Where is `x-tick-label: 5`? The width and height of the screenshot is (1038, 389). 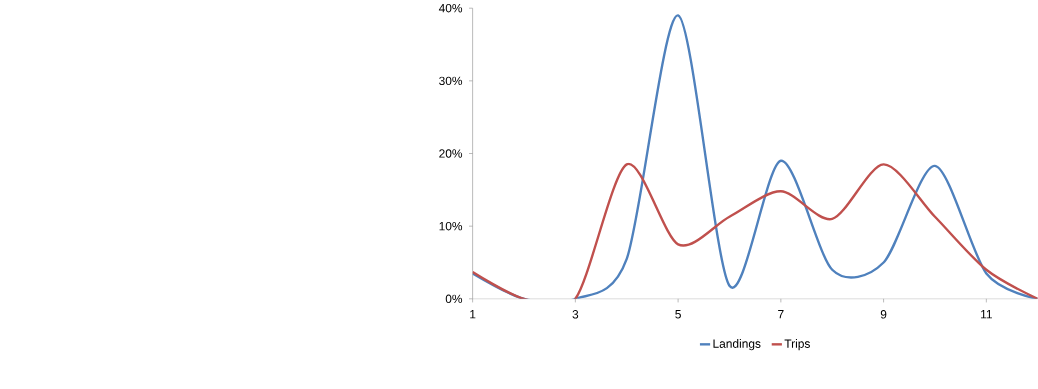 x-tick-label: 5 is located at coordinates (678, 314).